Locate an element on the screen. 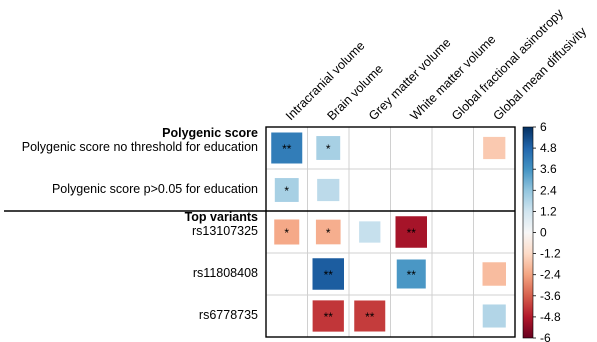  colorbar-tick-label: 6 is located at coordinates (543, 127).